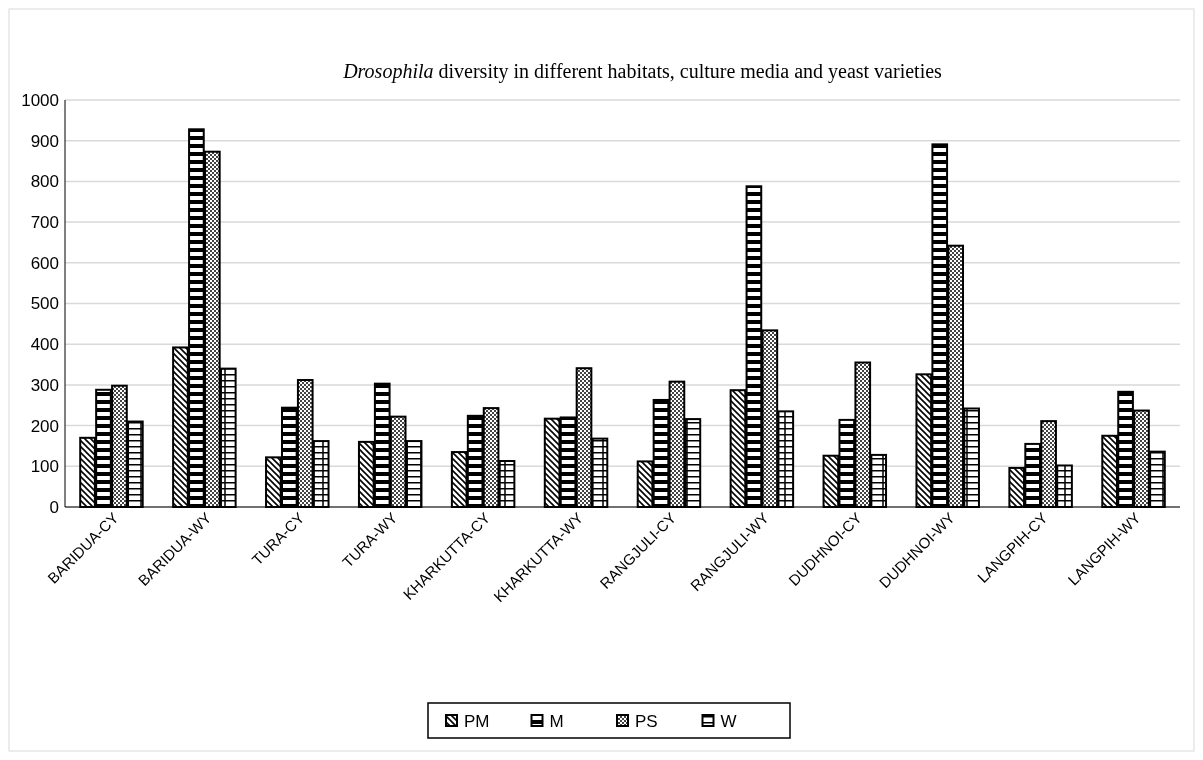 Image resolution: width=1203 pixels, height=760 pixels. Describe the element at coordinates (44, 385) in the screenshot. I see `y-tick-label: 300` at that location.